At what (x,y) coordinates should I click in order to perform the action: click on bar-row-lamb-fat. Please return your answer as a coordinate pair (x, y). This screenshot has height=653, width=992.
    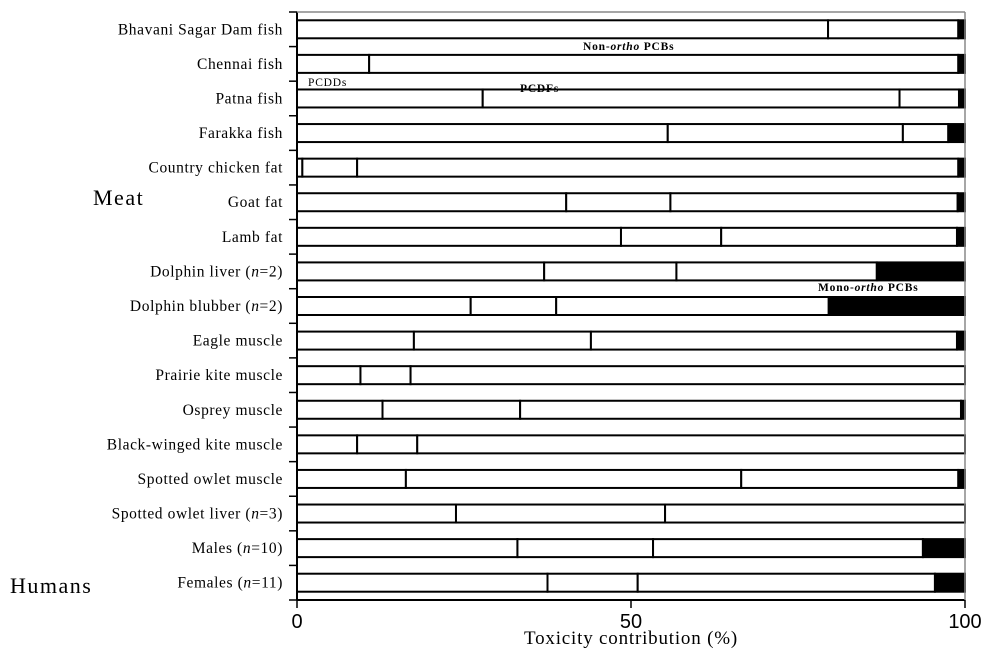
    Looking at the image, I should click on (631, 236).